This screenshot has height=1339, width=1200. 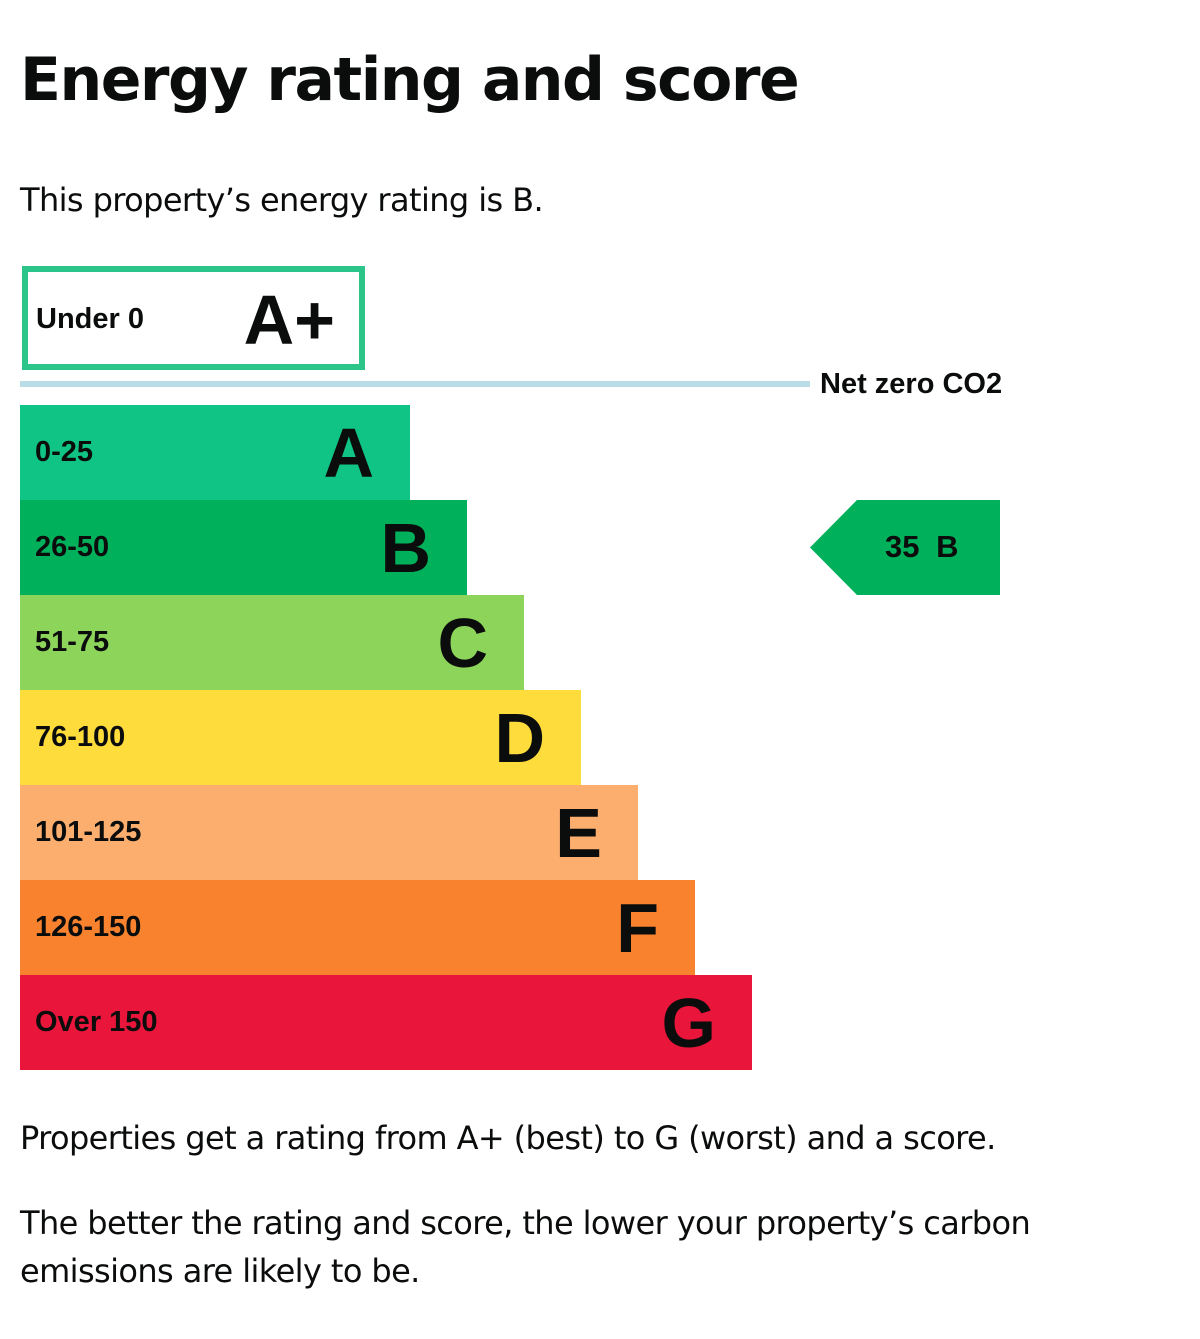 What do you see at coordinates (386, 1022) in the screenshot?
I see `band-g: Over 150 G` at bounding box center [386, 1022].